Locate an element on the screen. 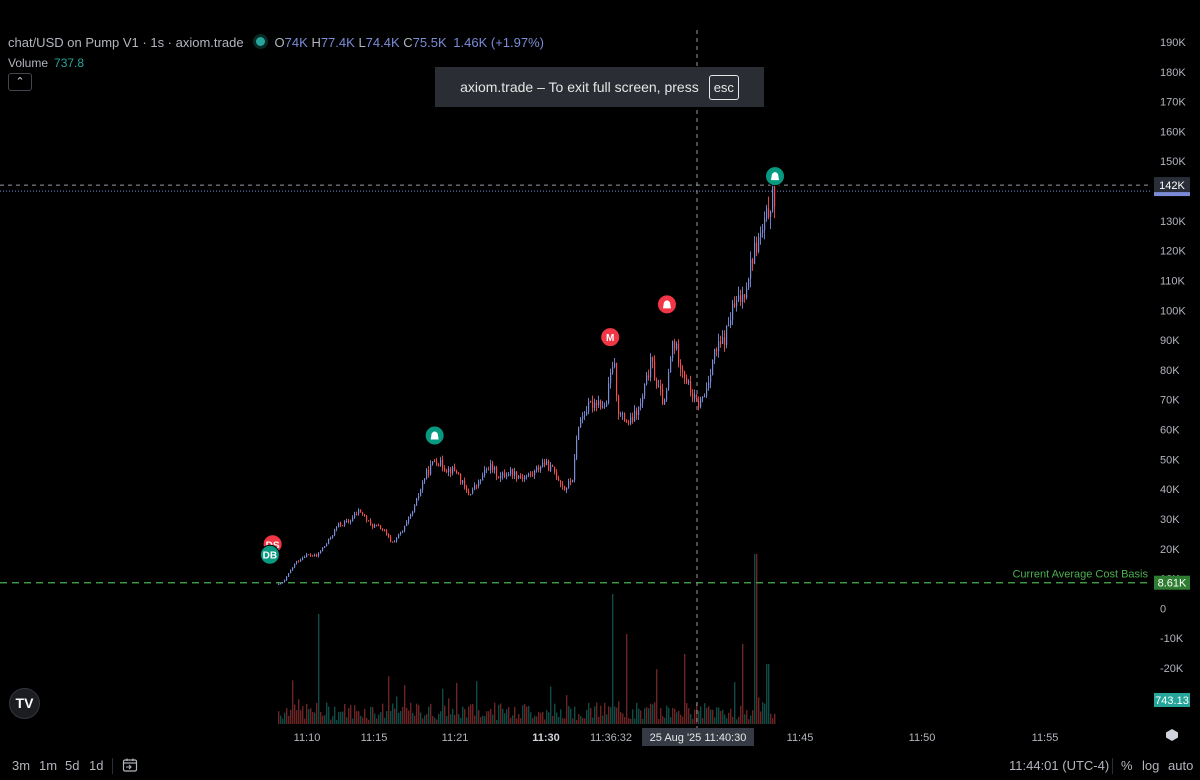 The width and height of the screenshot is (1200, 780). y-axis-tick-label: 160K is located at coordinates (1173, 132).